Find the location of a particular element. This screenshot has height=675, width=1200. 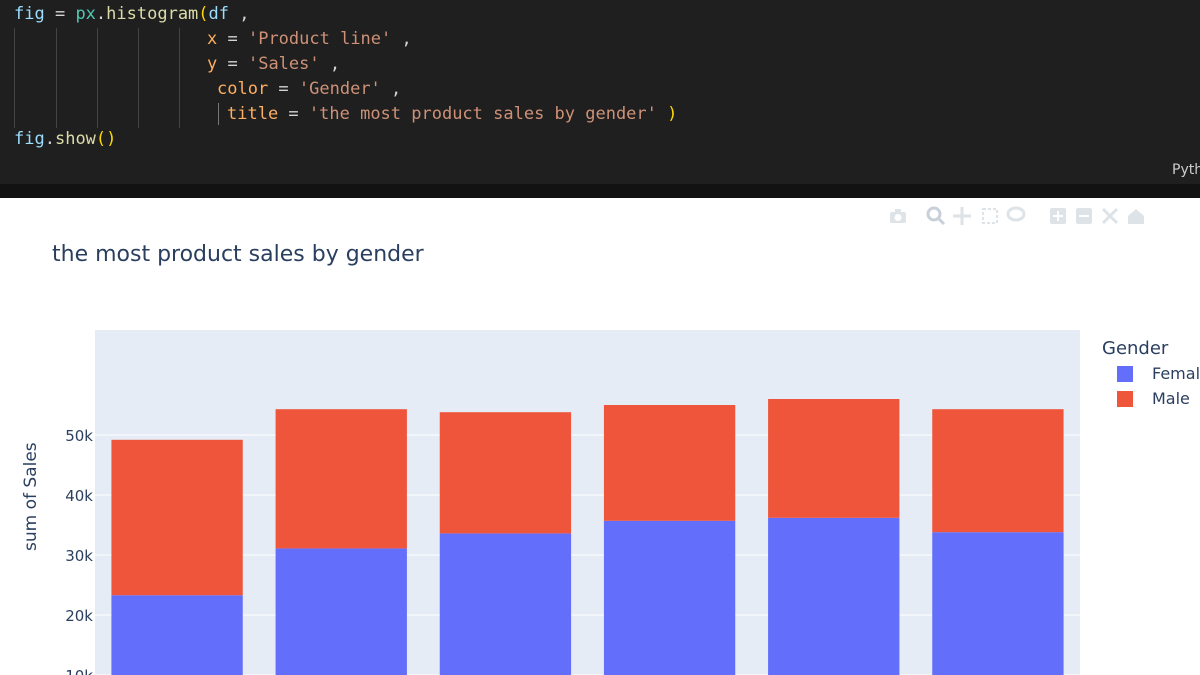

code-token: df is located at coordinates (219, 14).